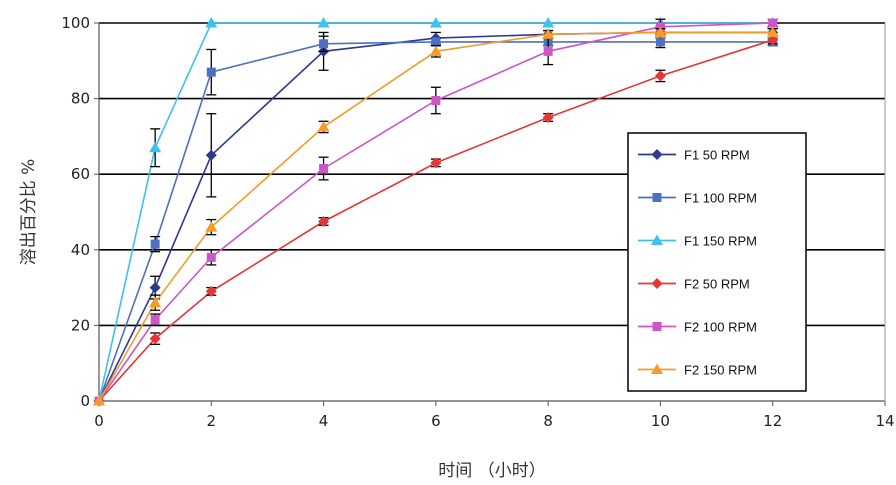 The height and width of the screenshot is (485, 896). What do you see at coordinates (29, 212) in the screenshot?
I see `y-axis-title: 溶出百分比 %` at bounding box center [29, 212].